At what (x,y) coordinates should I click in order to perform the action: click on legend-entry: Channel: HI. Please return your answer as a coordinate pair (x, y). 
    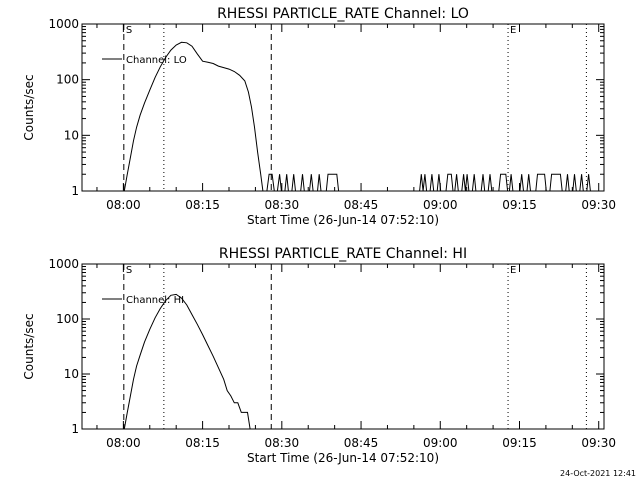
    Looking at the image, I should click on (155, 300).